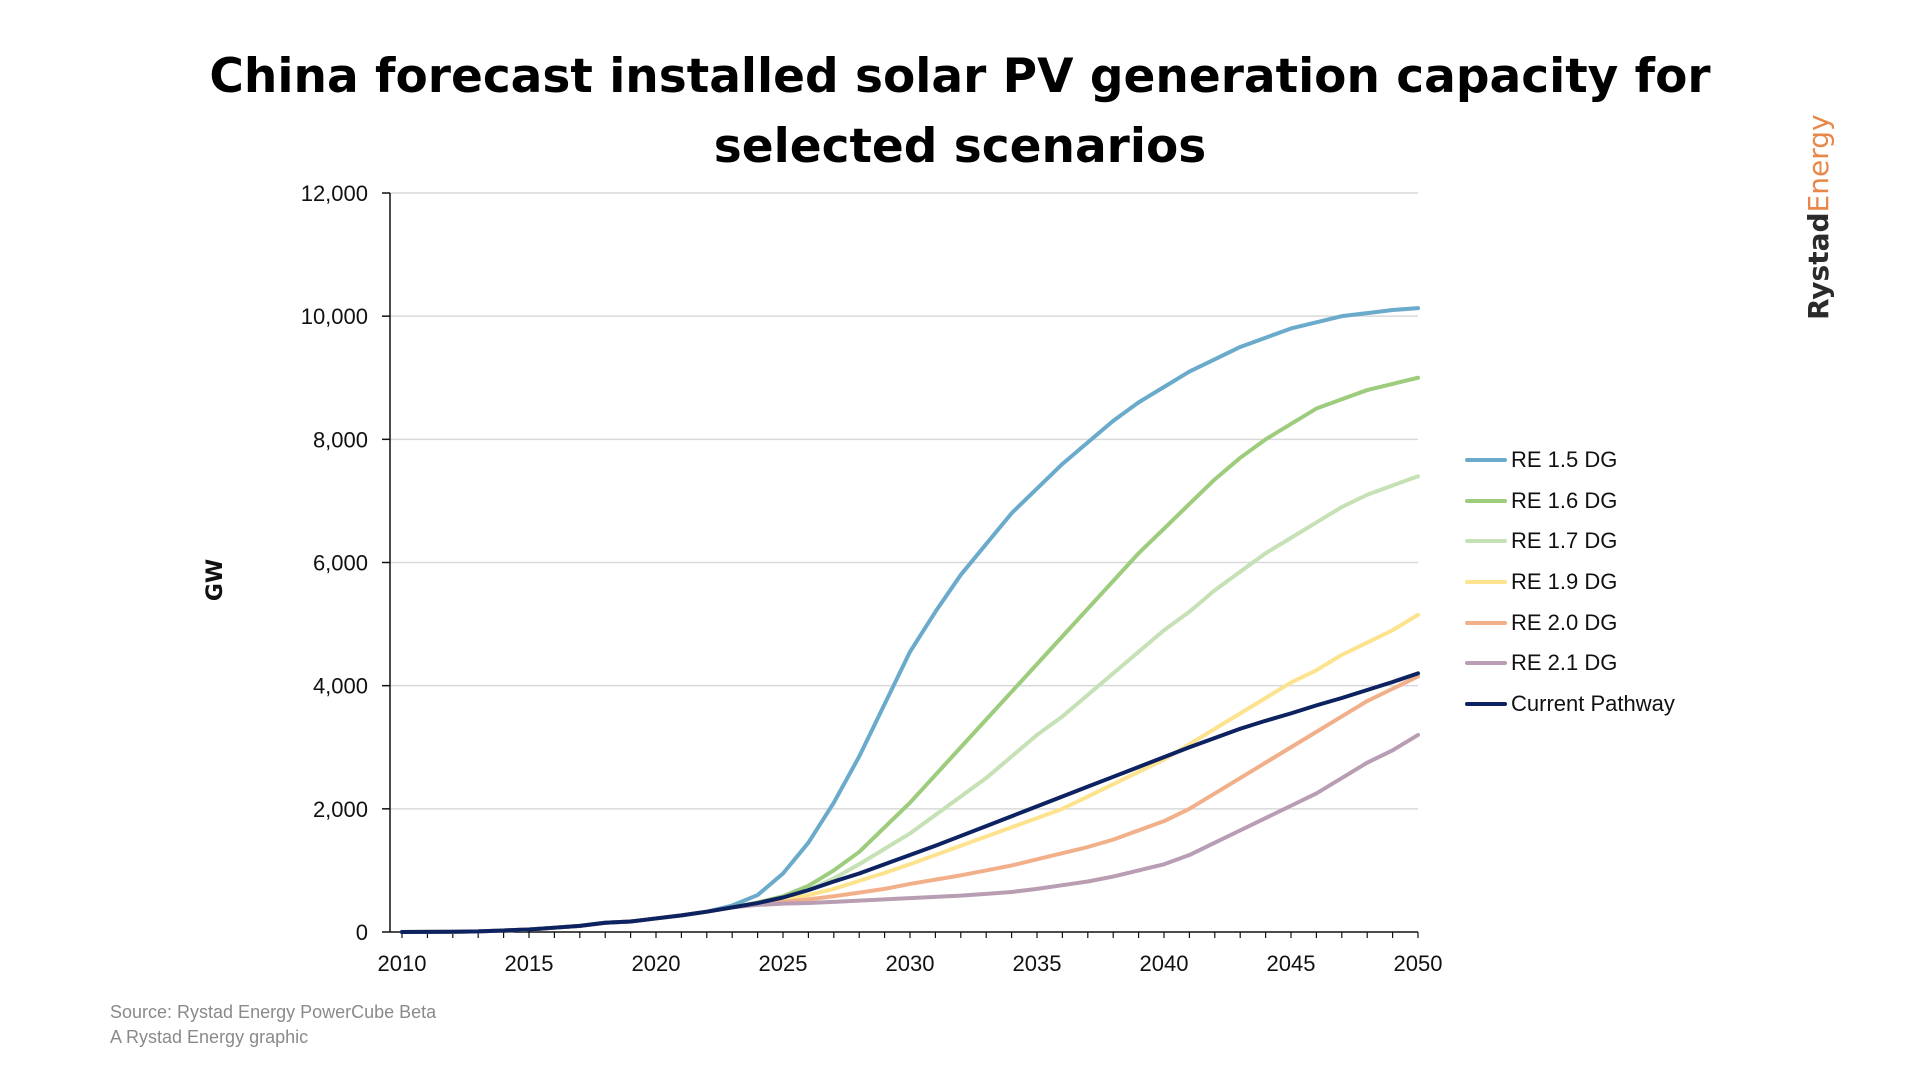  Describe the element at coordinates (1564, 582) in the screenshot. I see `legend-label: RE 1.9 DG` at that location.